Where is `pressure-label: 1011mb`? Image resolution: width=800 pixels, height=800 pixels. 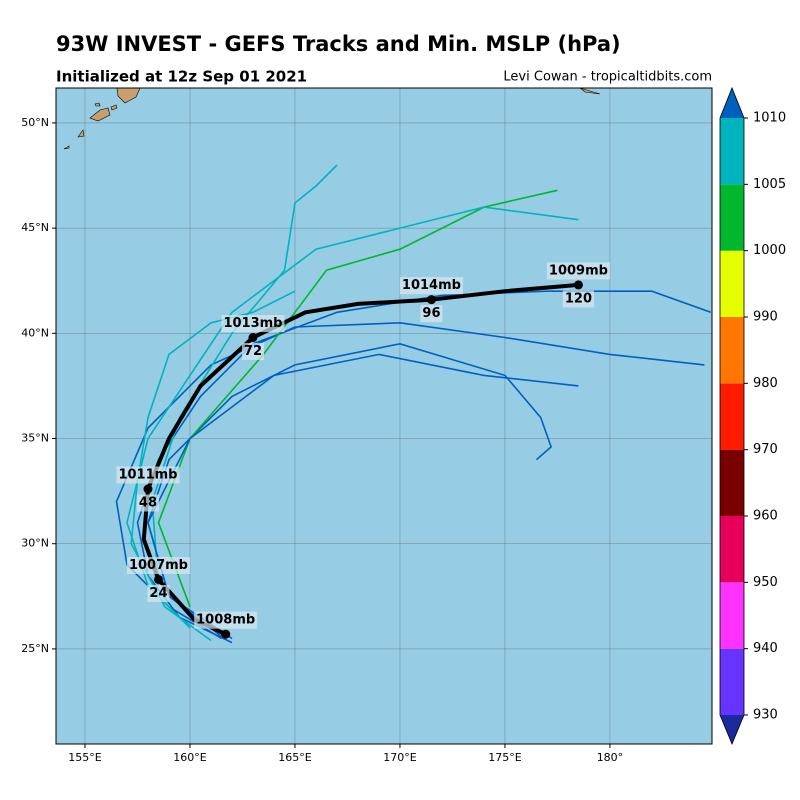
pressure-label: 1011mb is located at coordinates (147, 475).